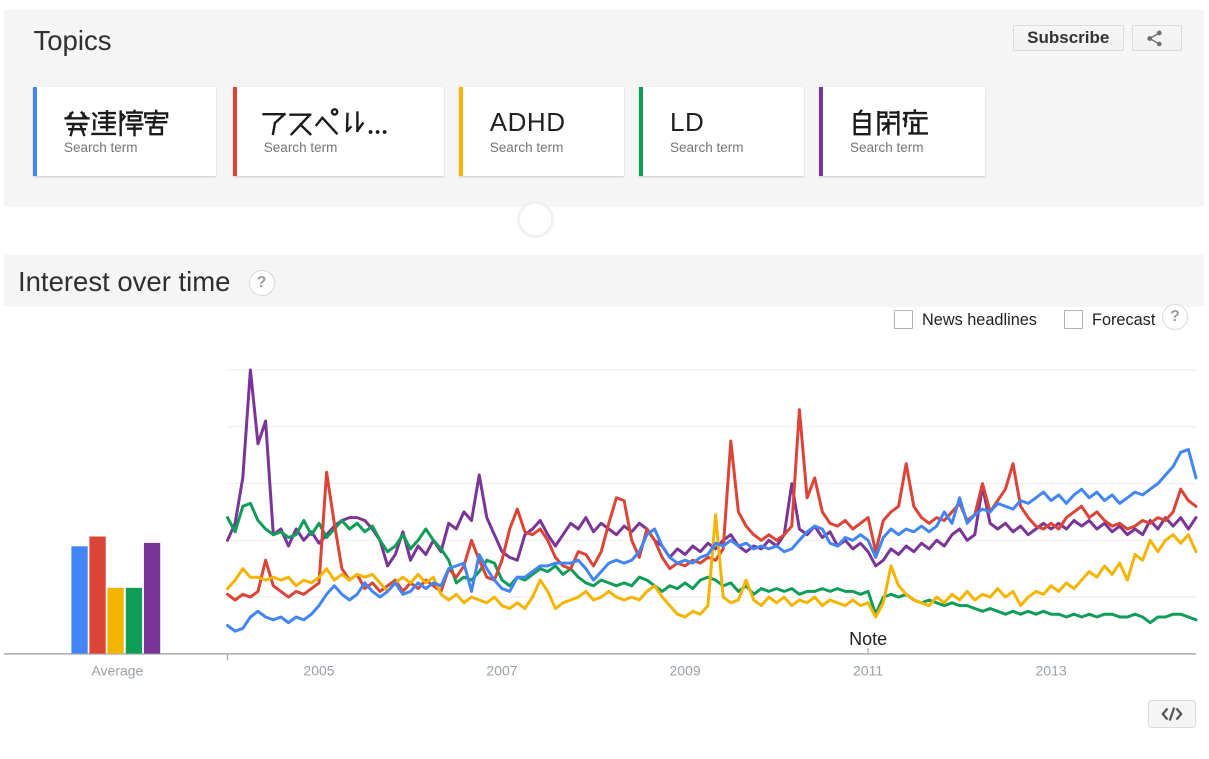 This screenshot has height=759, width=1209. I want to click on svg-text: Average, so click(117, 671).